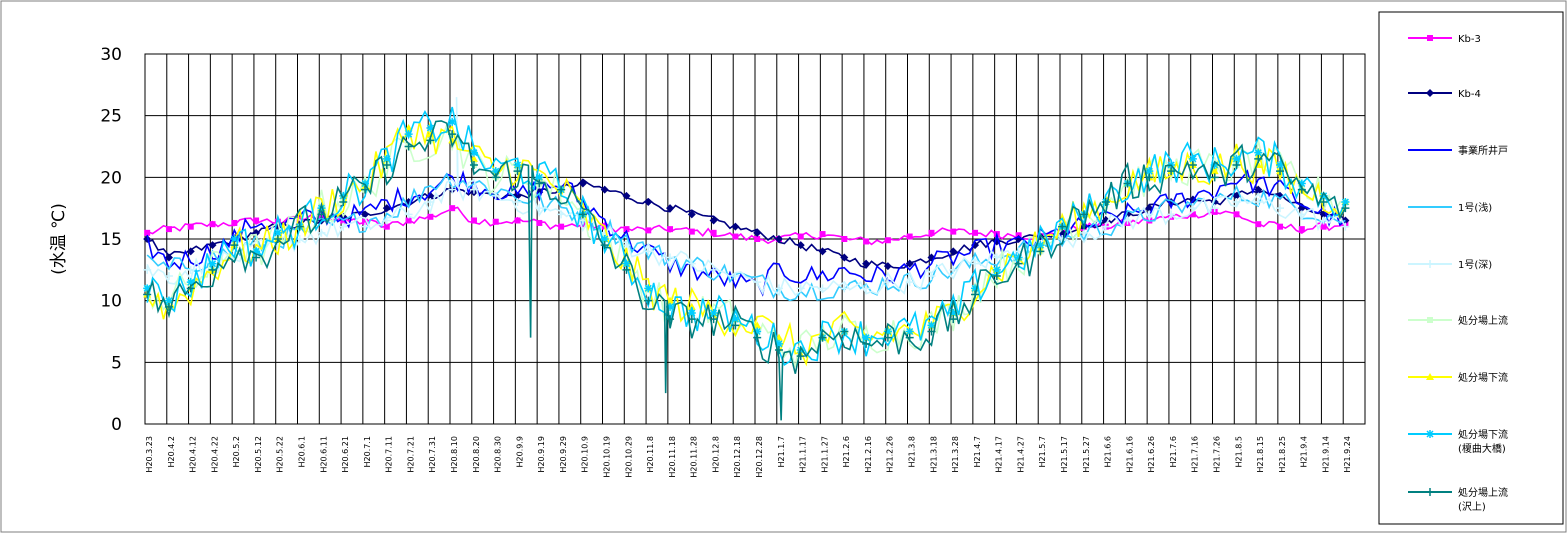 Image resolution: width=1567 pixels, height=537 pixels. I want to click on x-tick-label: H21.8.15, so click(1260, 454).